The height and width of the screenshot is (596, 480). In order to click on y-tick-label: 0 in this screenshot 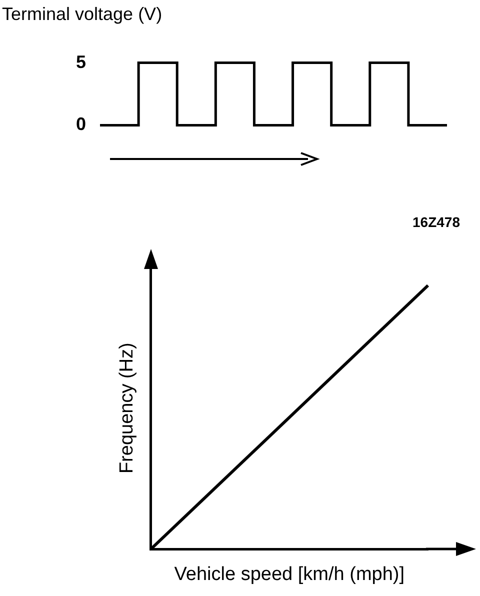, I will do `click(81, 124)`.